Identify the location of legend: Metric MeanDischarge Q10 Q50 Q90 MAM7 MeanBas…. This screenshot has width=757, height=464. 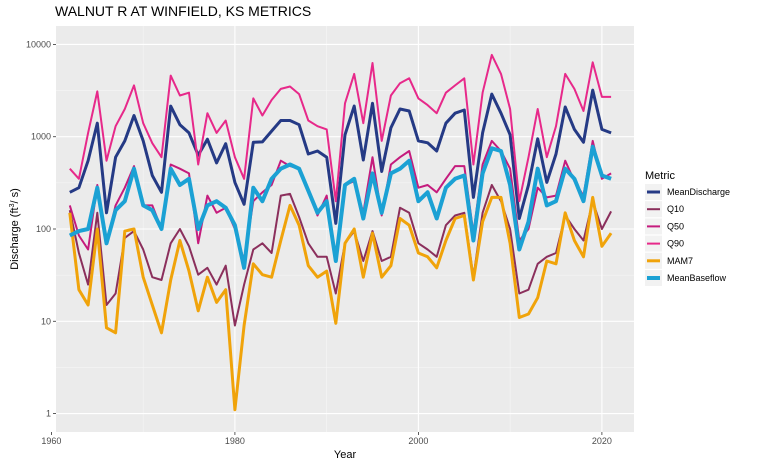
(687, 228).